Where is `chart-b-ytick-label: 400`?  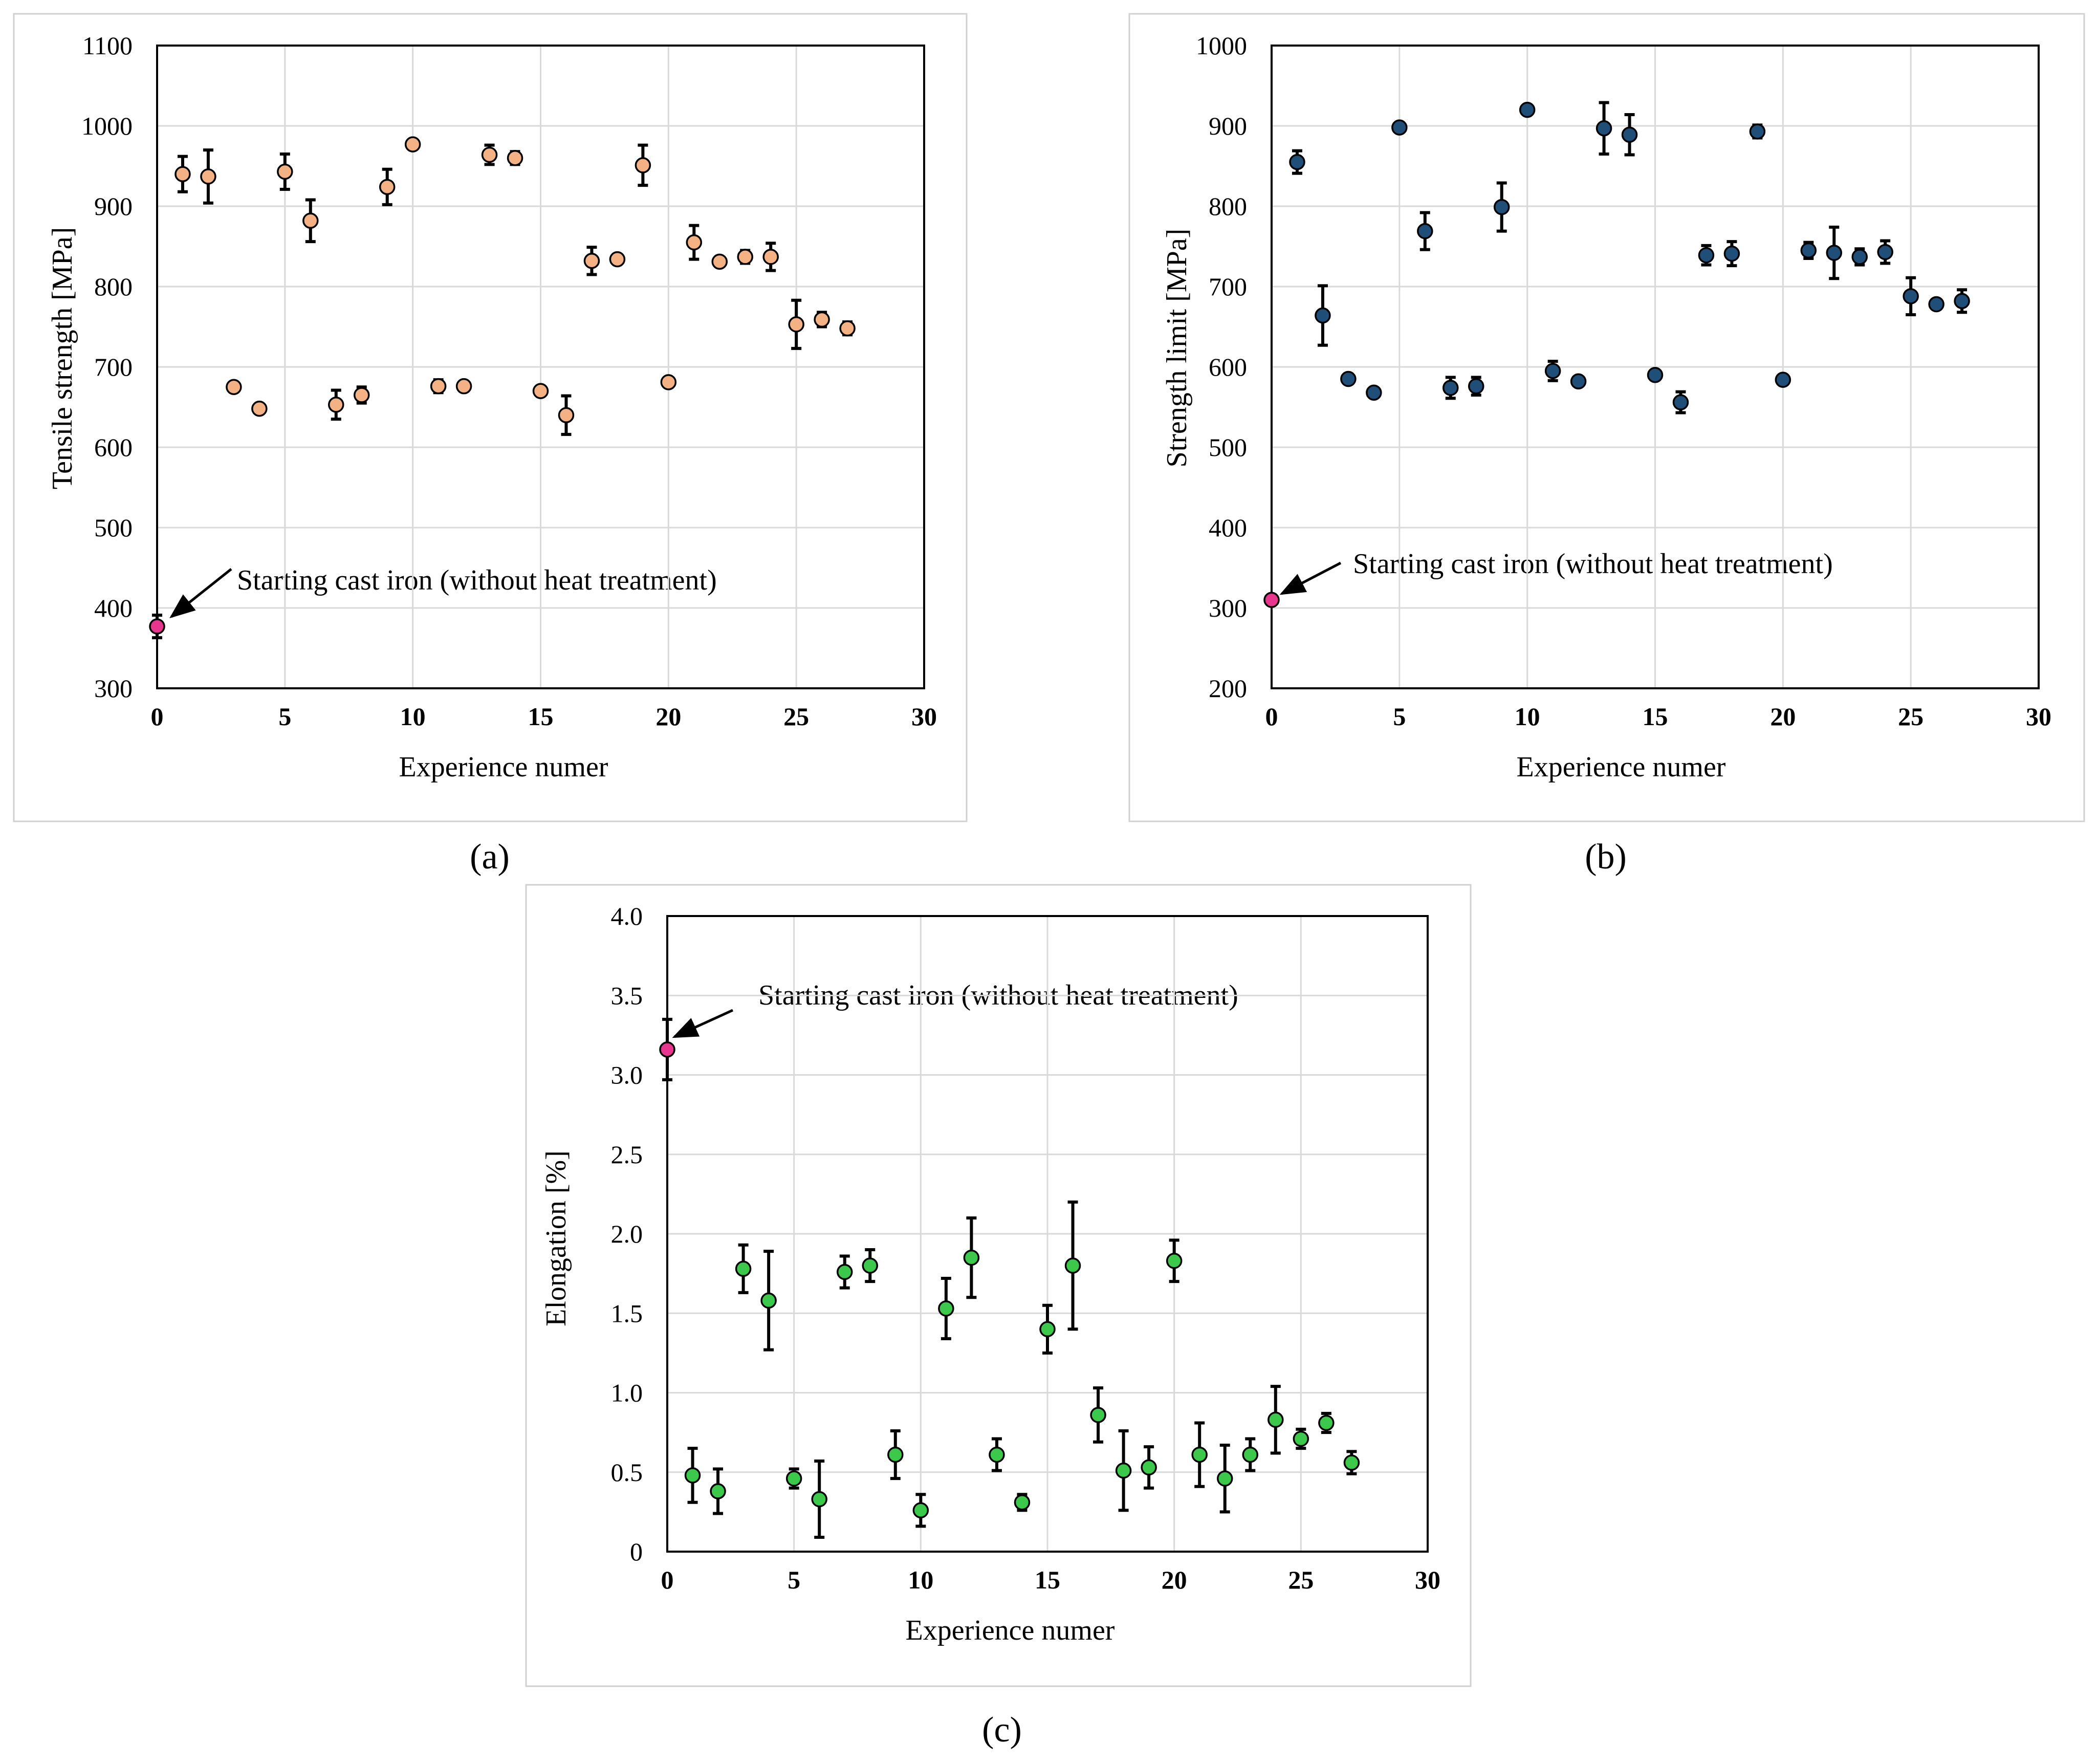
chart-b-ytick-label: 400 is located at coordinates (1228, 527).